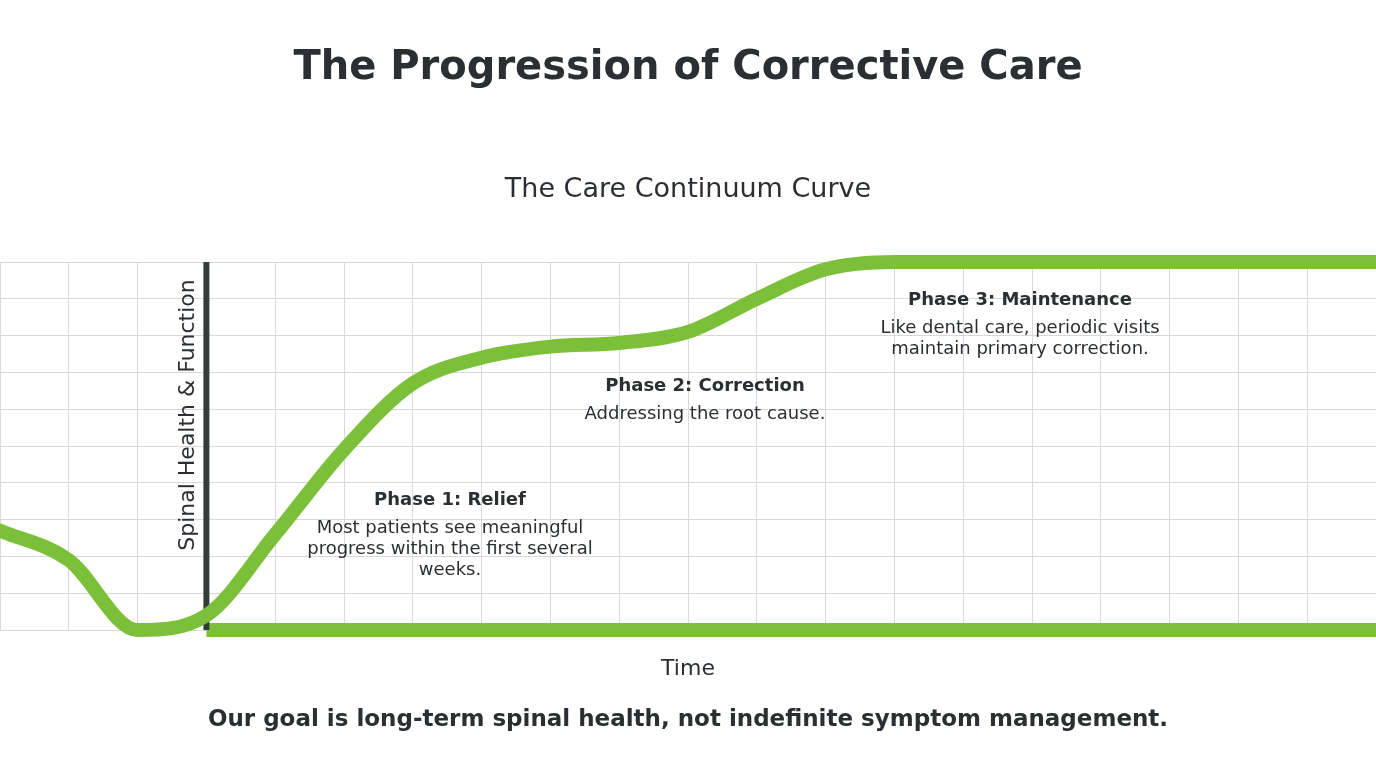  Describe the element at coordinates (705, 412) in the screenshot. I see `annotation: Addressing the root cause.` at that location.